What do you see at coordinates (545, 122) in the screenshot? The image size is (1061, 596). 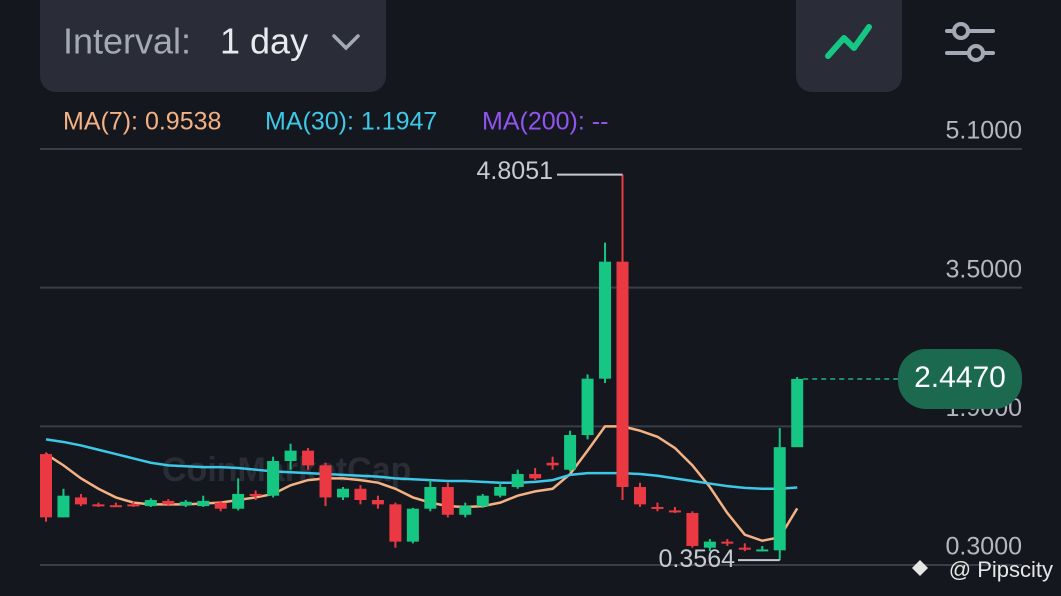 I see `legend-entry: MA(200): --` at bounding box center [545, 122].